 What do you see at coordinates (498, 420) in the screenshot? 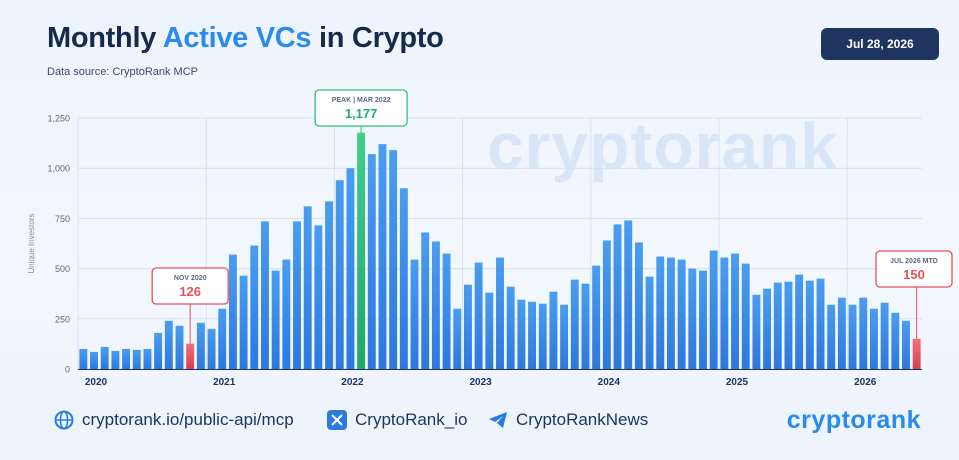
I see `telegram-icon` at bounding box center [498, 420].